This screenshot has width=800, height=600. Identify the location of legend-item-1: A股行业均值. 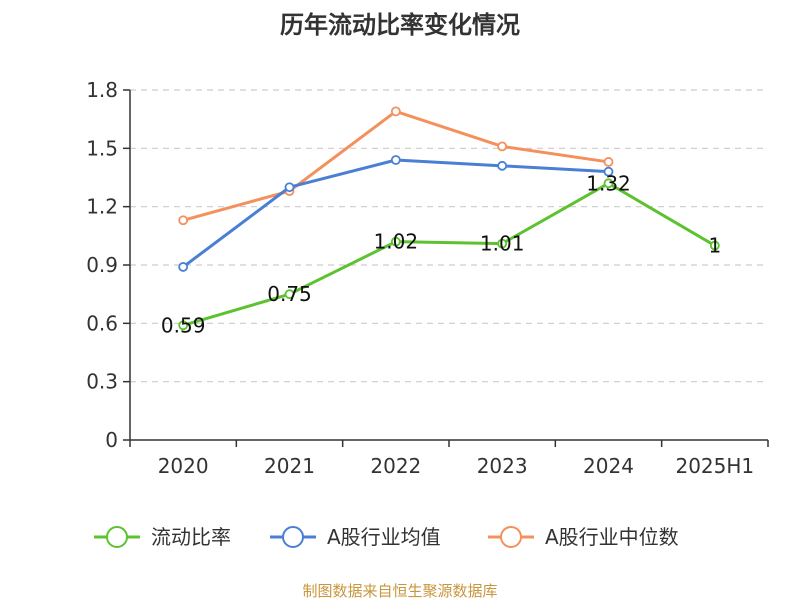
(355, 537).